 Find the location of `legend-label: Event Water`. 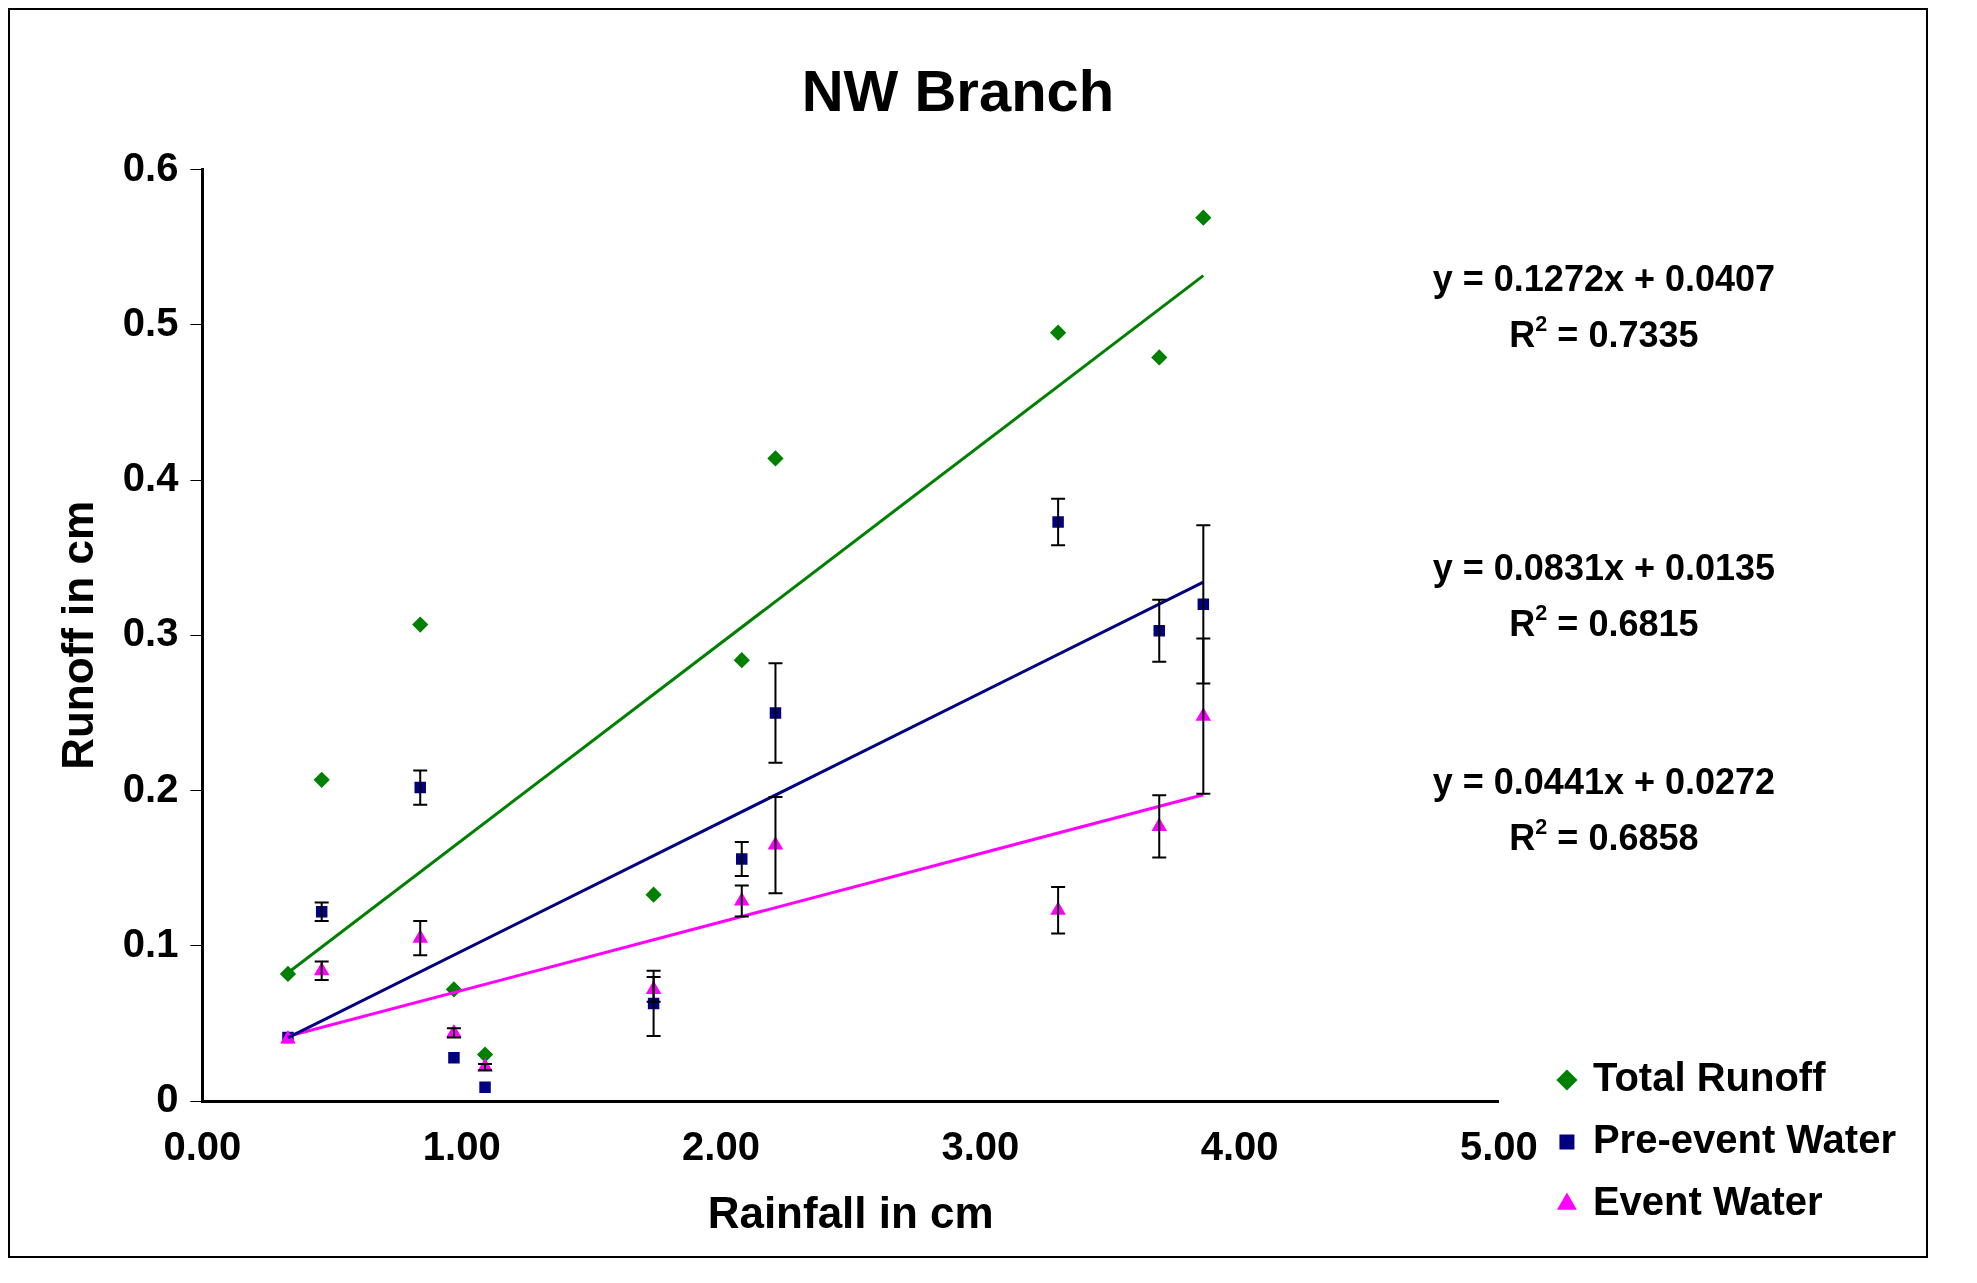

legend-label: Event Water is located at coordinates (1707, 1201).